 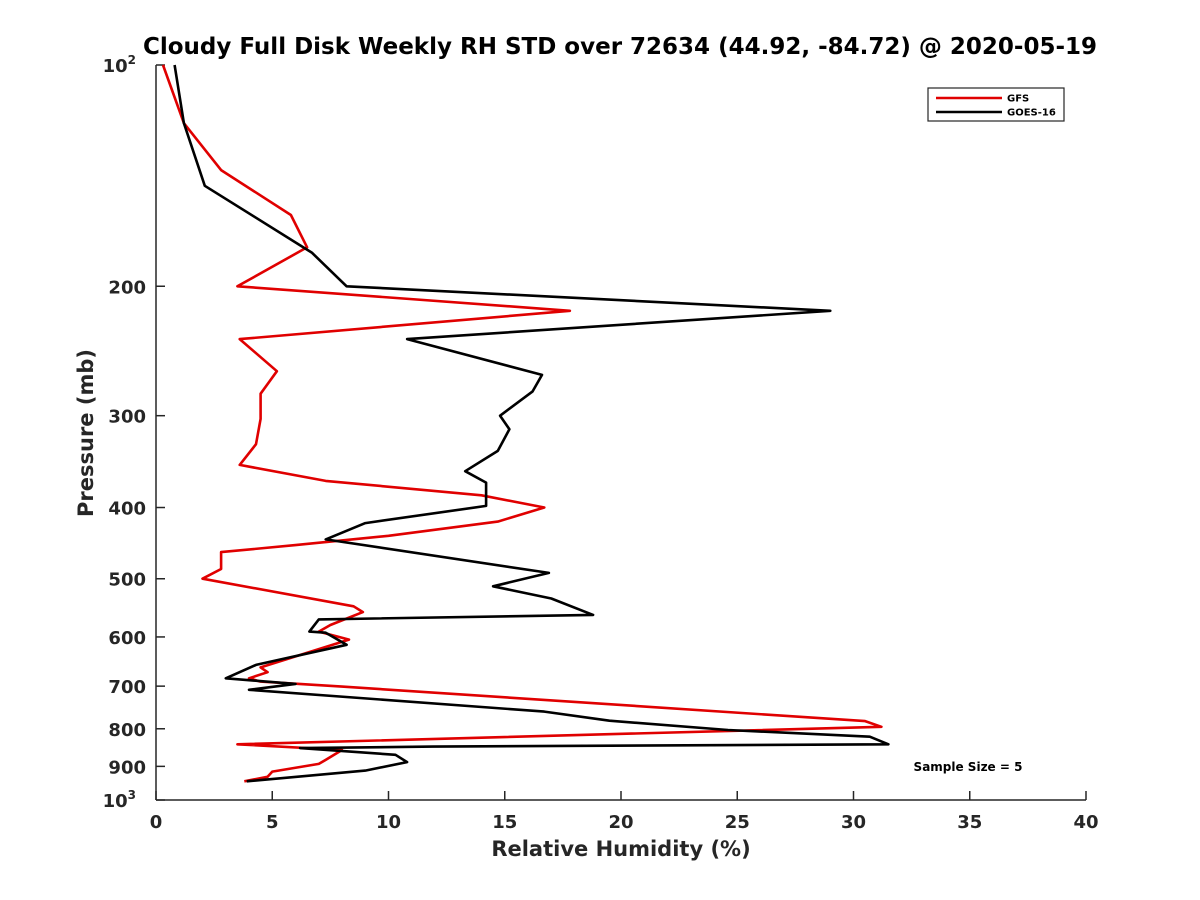 I want to click on y-tick-label: 700, so click(x=127, y=687).